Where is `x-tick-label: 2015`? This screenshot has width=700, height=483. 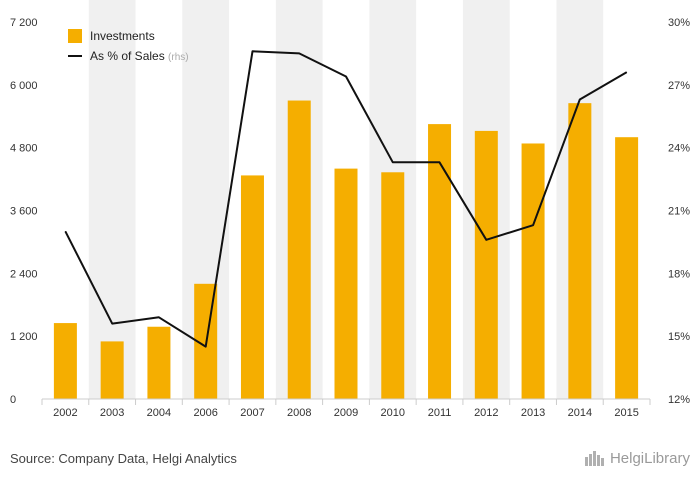
x-tick-label: 2015 is located at coordinates (626, 413).